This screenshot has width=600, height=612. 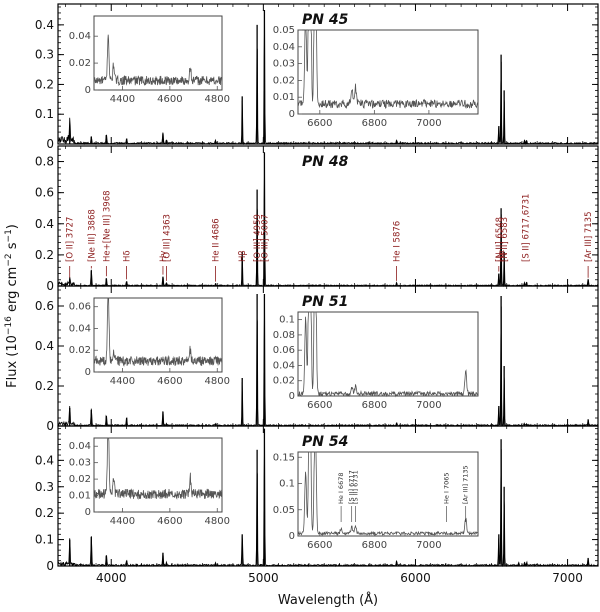 I want to click on inset-panel: 0 0.02 0.04 4400 4600 4800, so click(x=149, y=60).